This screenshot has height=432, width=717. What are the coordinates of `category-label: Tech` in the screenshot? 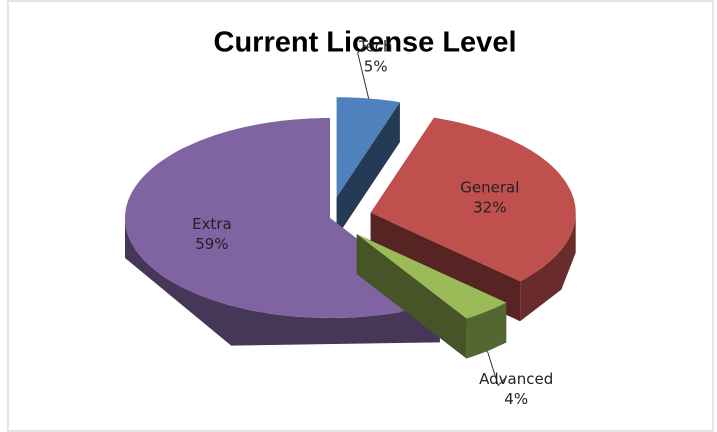 It's located at (375, 46).